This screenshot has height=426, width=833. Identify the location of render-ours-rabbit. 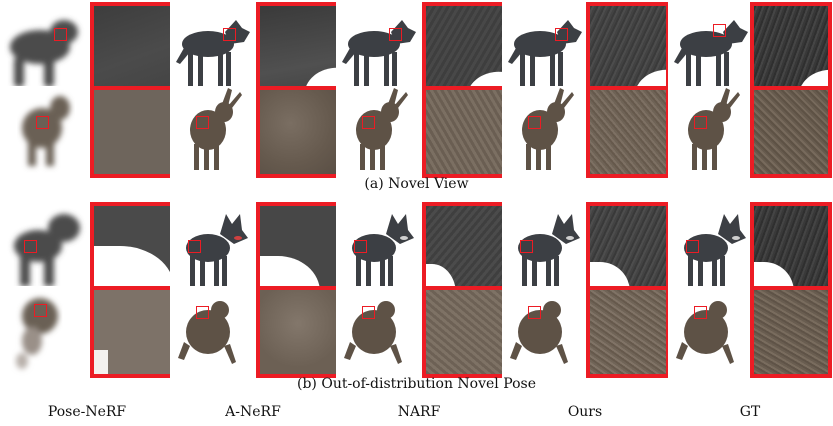
(544, 132).